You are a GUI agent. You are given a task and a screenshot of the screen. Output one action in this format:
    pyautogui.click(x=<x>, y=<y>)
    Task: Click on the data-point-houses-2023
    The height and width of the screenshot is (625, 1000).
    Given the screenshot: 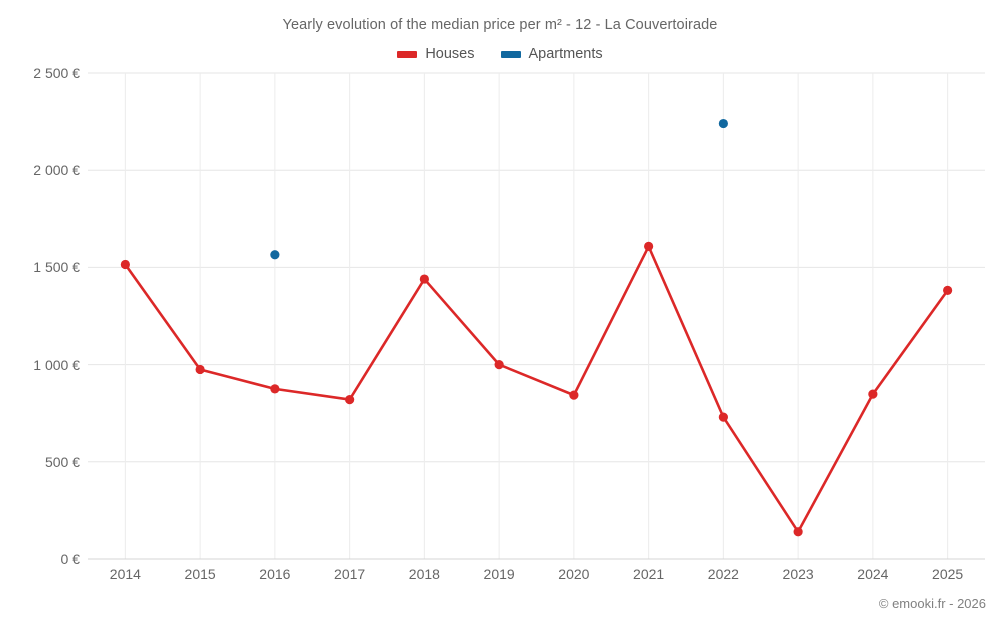 What is the action you would take?
    pyautogui.click(x=798, y=532)
    